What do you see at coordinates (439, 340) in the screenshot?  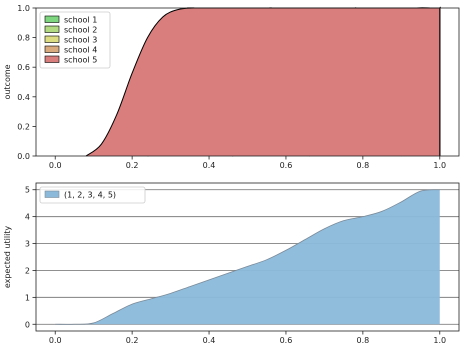 I see `bottom-x-tick-label-5: 1.0` at bounding box center [439, 340].